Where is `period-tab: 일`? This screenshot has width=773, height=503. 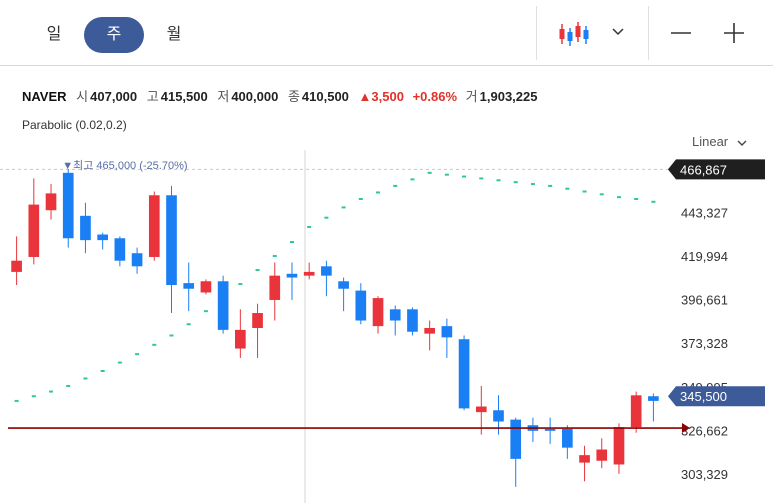 period-tab: 일 is located at coordinates (54, 34).